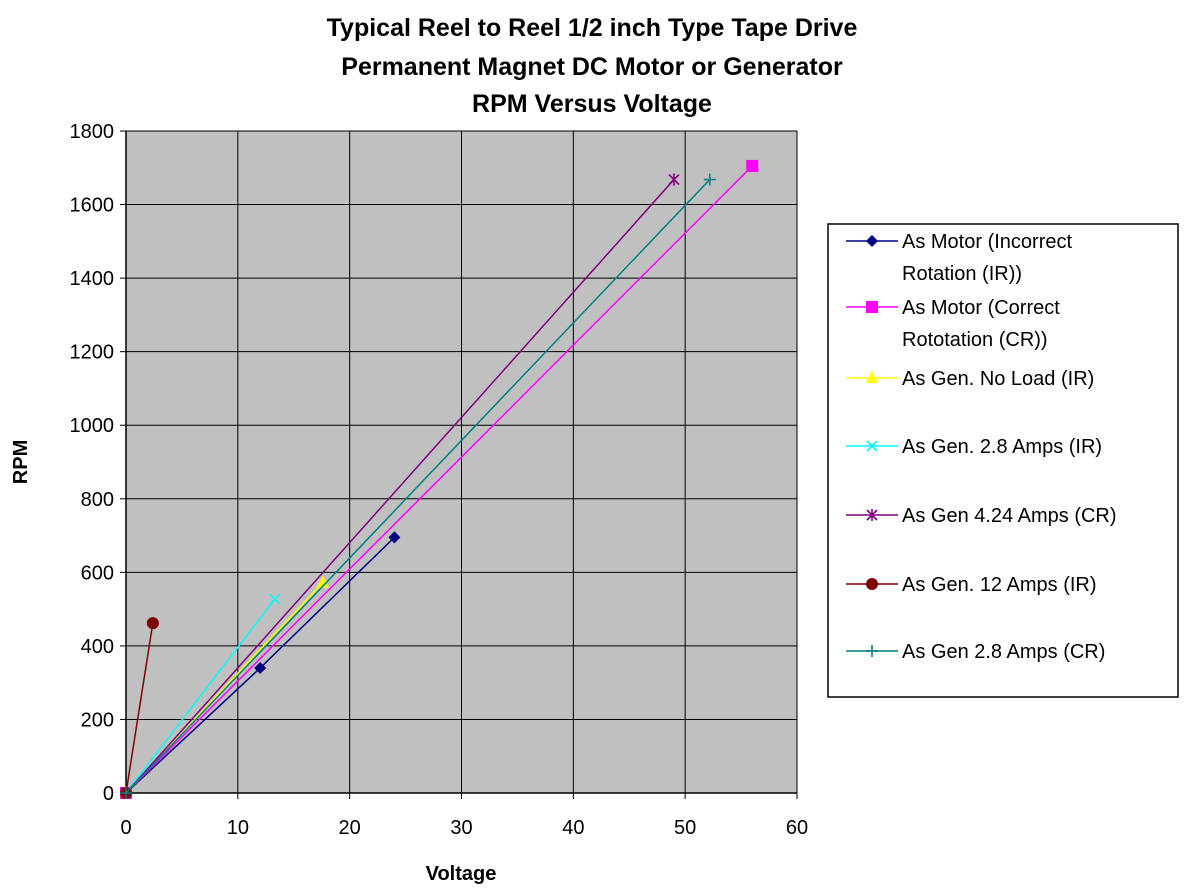 The image size is (1185, 890). Describe the element at coordinates (92, 132) in the screenshot. I see `y-tick-label: 1800` at that location.